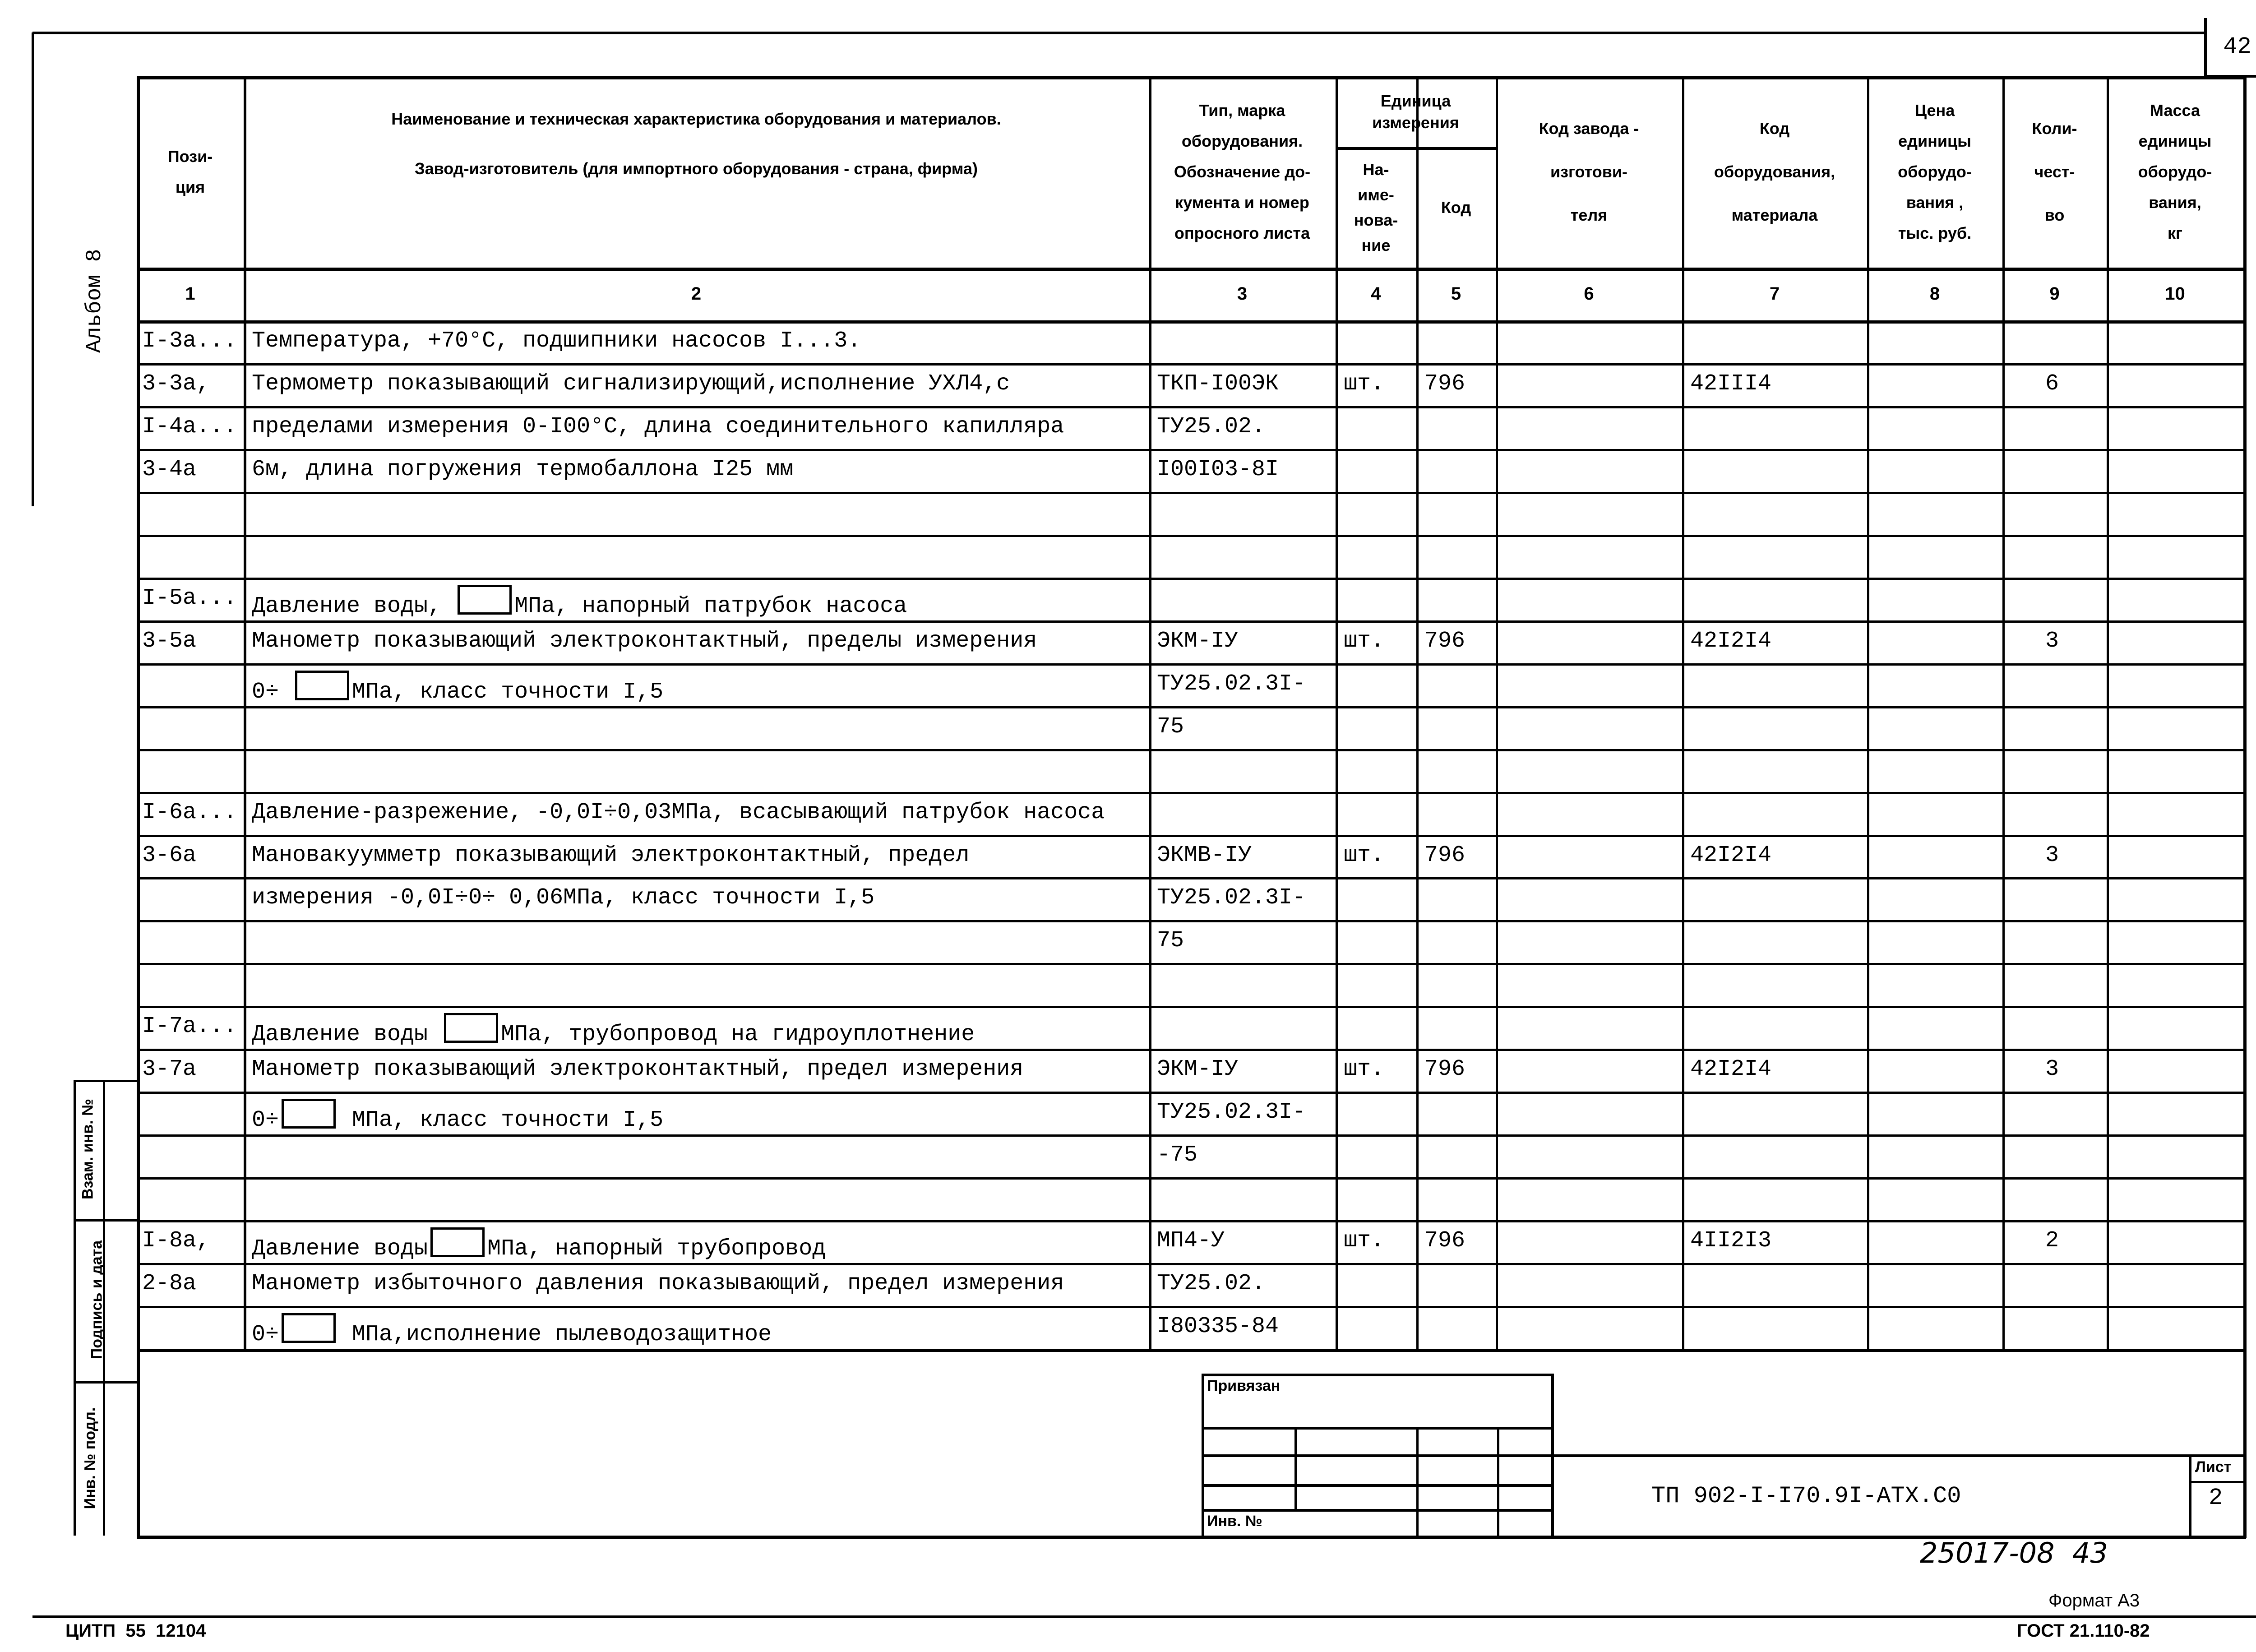  I want to click on header-text: Код, so click(1456, 207).